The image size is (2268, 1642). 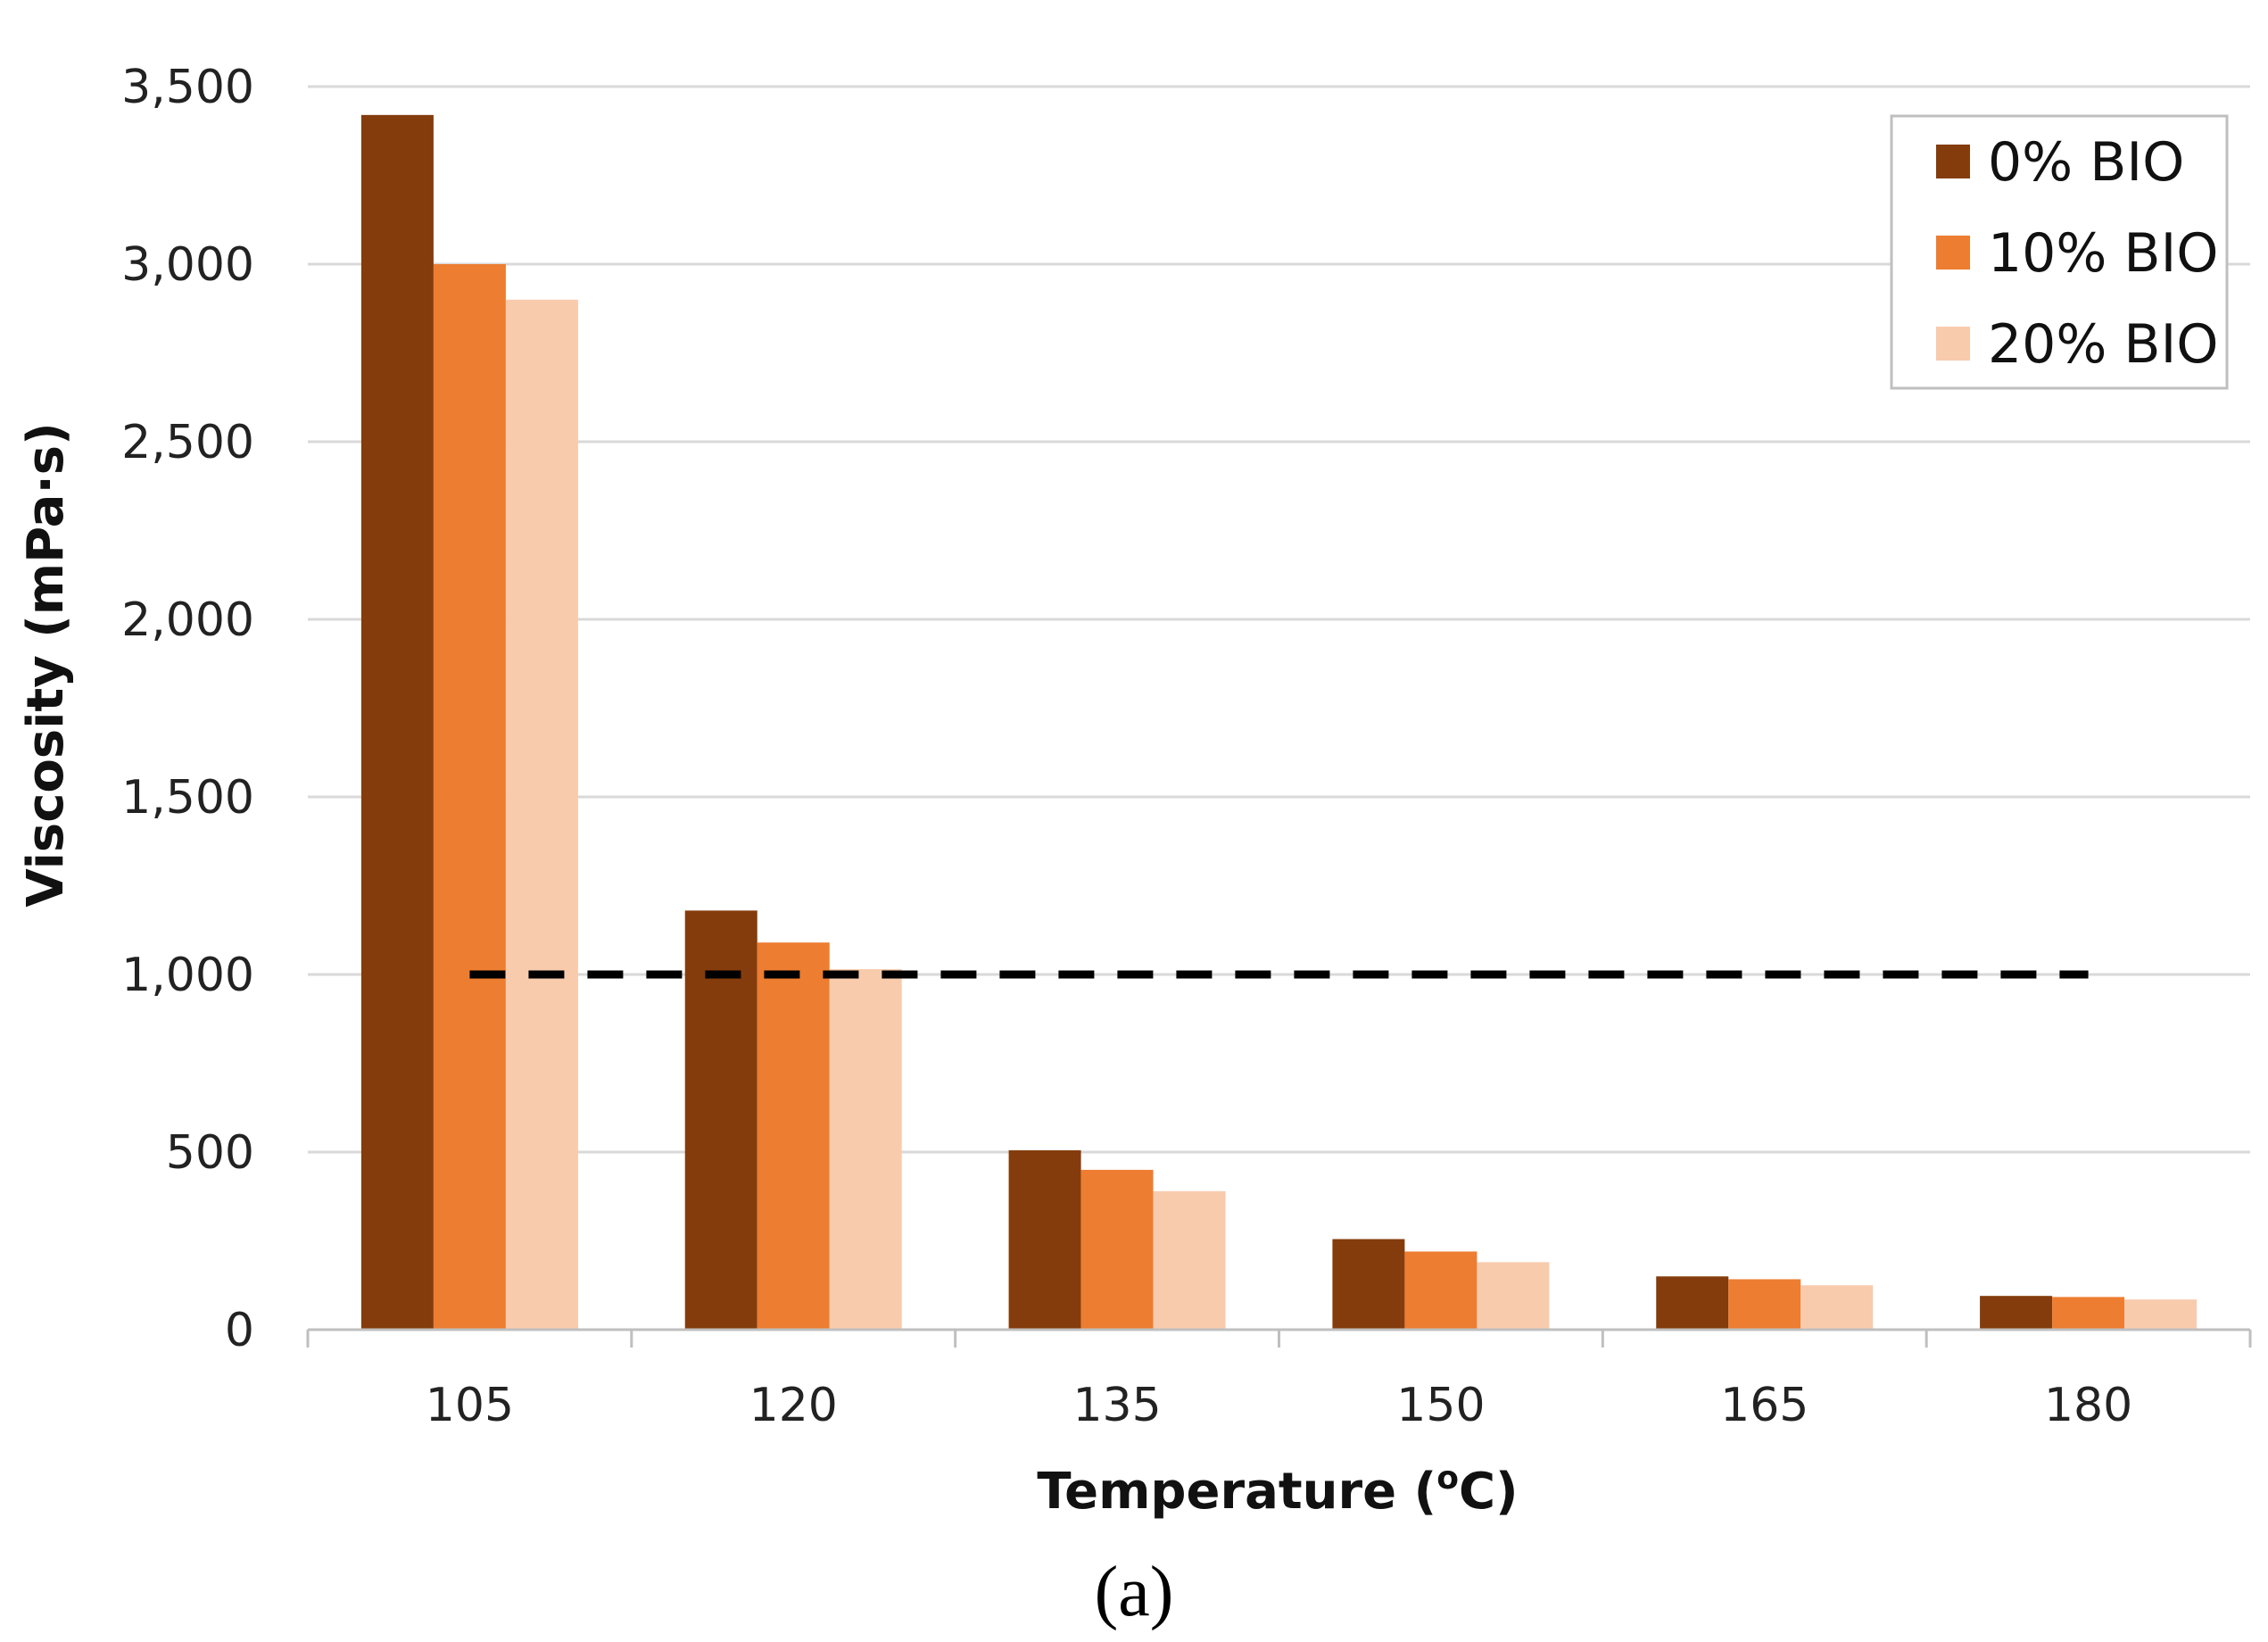 What do you see at coordinates (1764, 1405) in the screenshot?
I see `x-tick-label: 165` at bounding box center [1764, 1405].